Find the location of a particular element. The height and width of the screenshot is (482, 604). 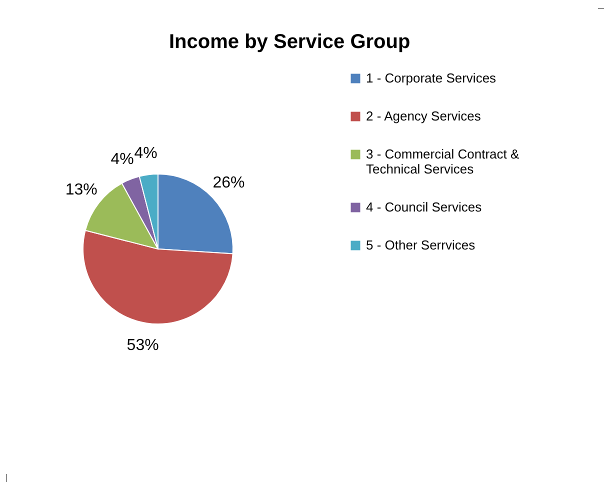

legend-label: 4 - Council Services is located at coordinates (424, 207).